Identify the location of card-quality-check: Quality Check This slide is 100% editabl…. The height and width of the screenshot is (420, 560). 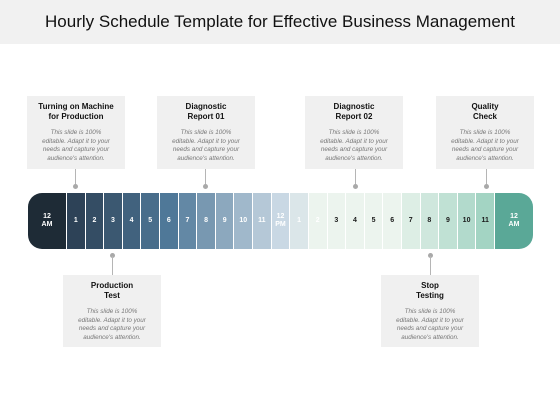
(485, 132).